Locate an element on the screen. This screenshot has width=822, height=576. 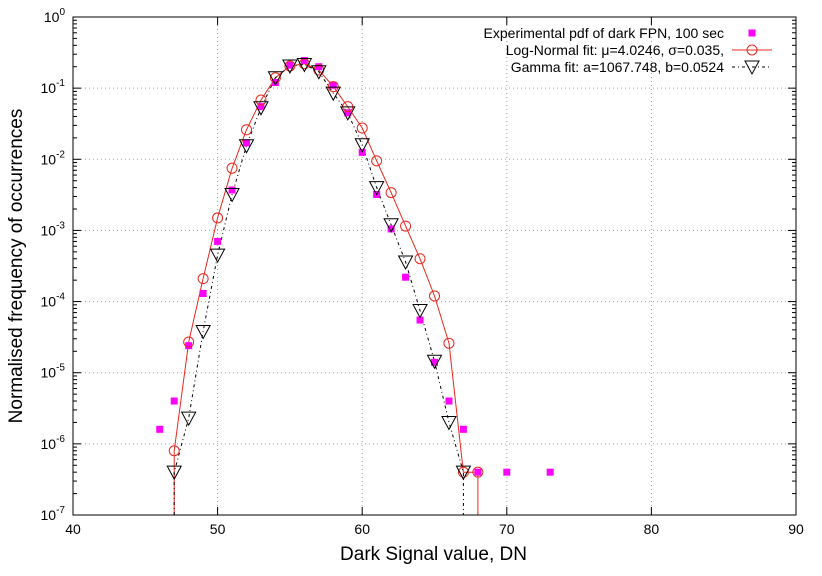
legend-label-3: Gamma fit: a=1067.748, b=0.0524 is located at coordinates (617, 67).